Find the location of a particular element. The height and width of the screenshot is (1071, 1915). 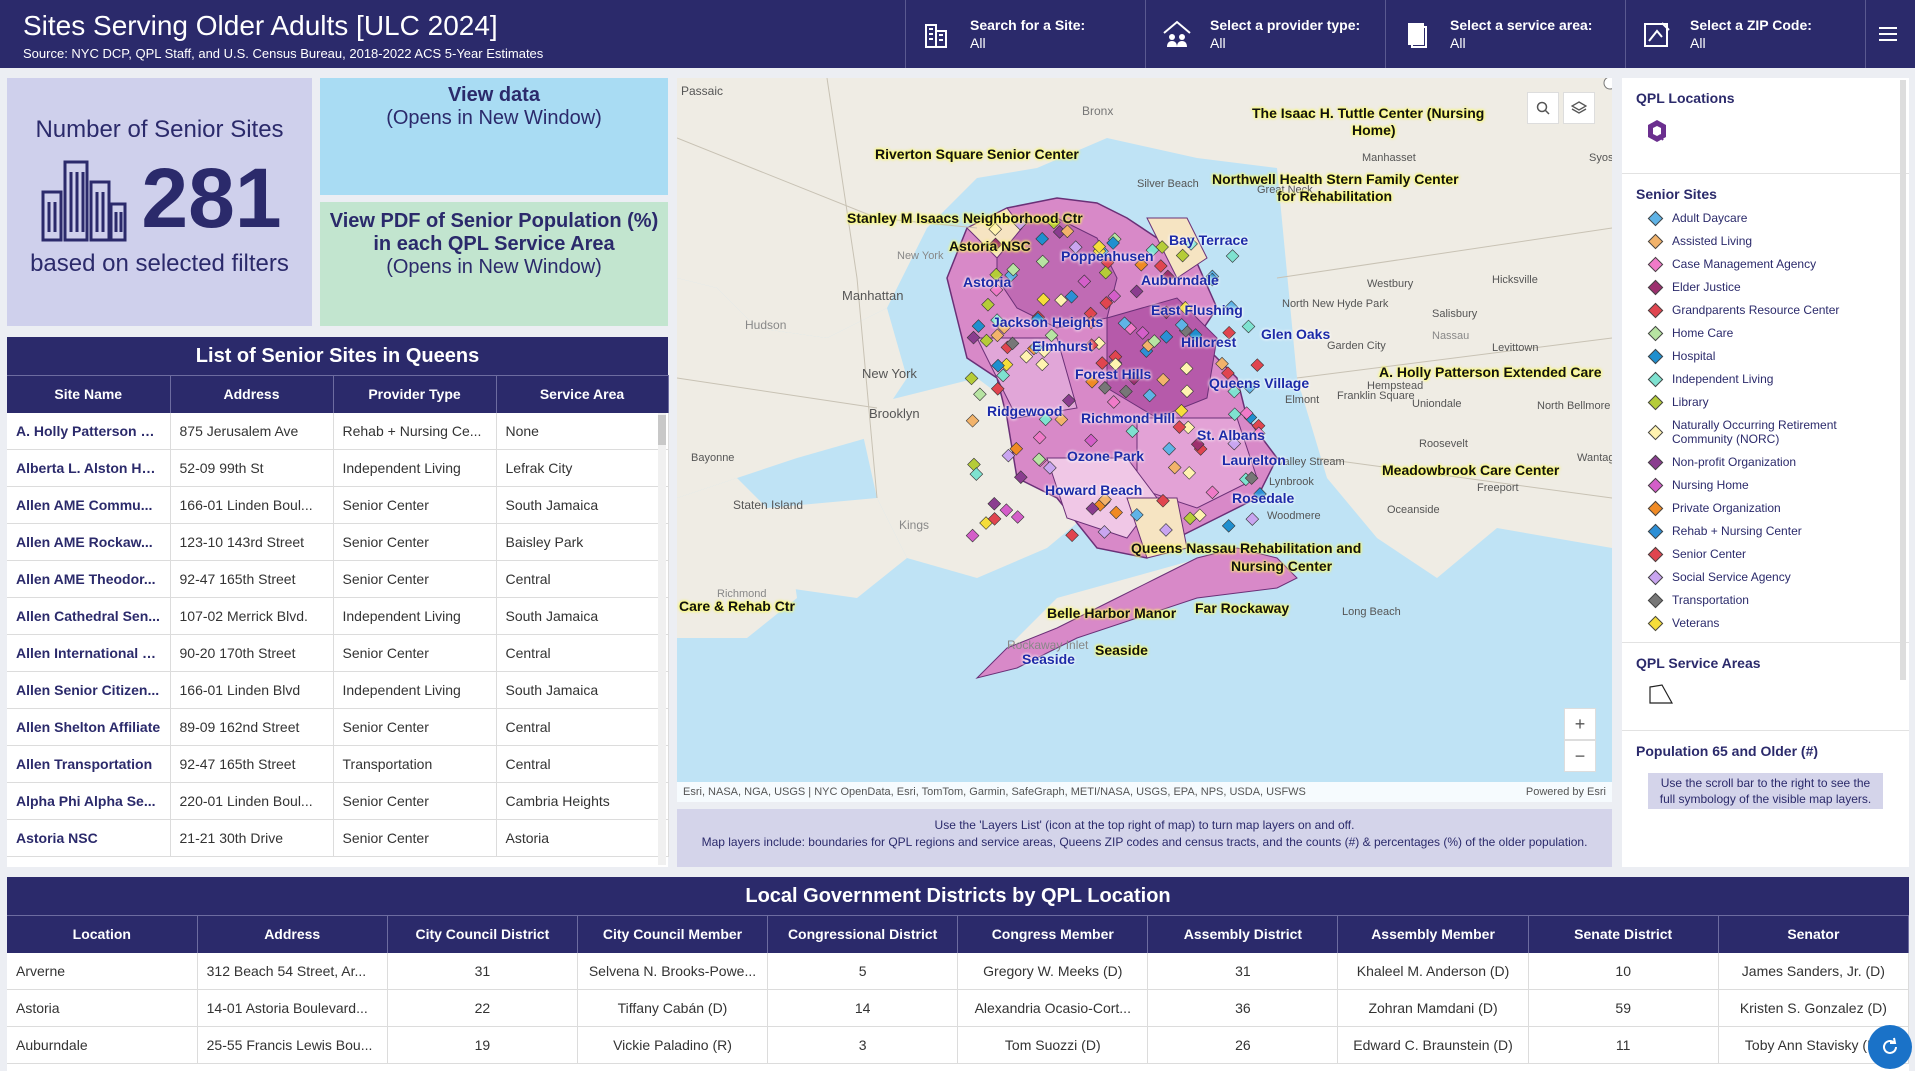

filter-provider-type: Select a provider type: All is located at coordinates (1265, 34).